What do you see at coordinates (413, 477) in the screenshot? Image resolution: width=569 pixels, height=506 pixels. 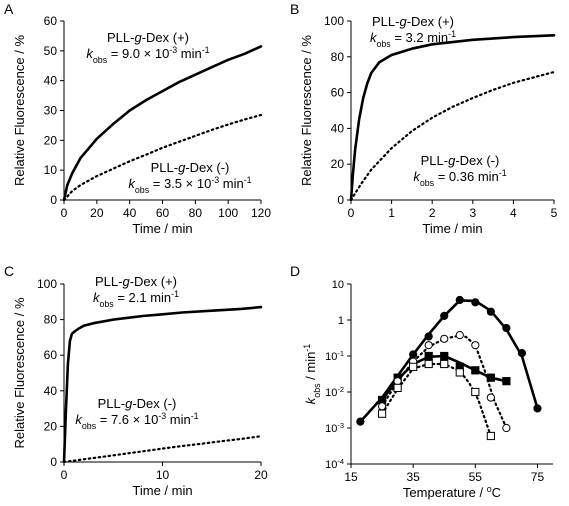 I see `x-tick-label: 35` at bounding box center [413, 477].